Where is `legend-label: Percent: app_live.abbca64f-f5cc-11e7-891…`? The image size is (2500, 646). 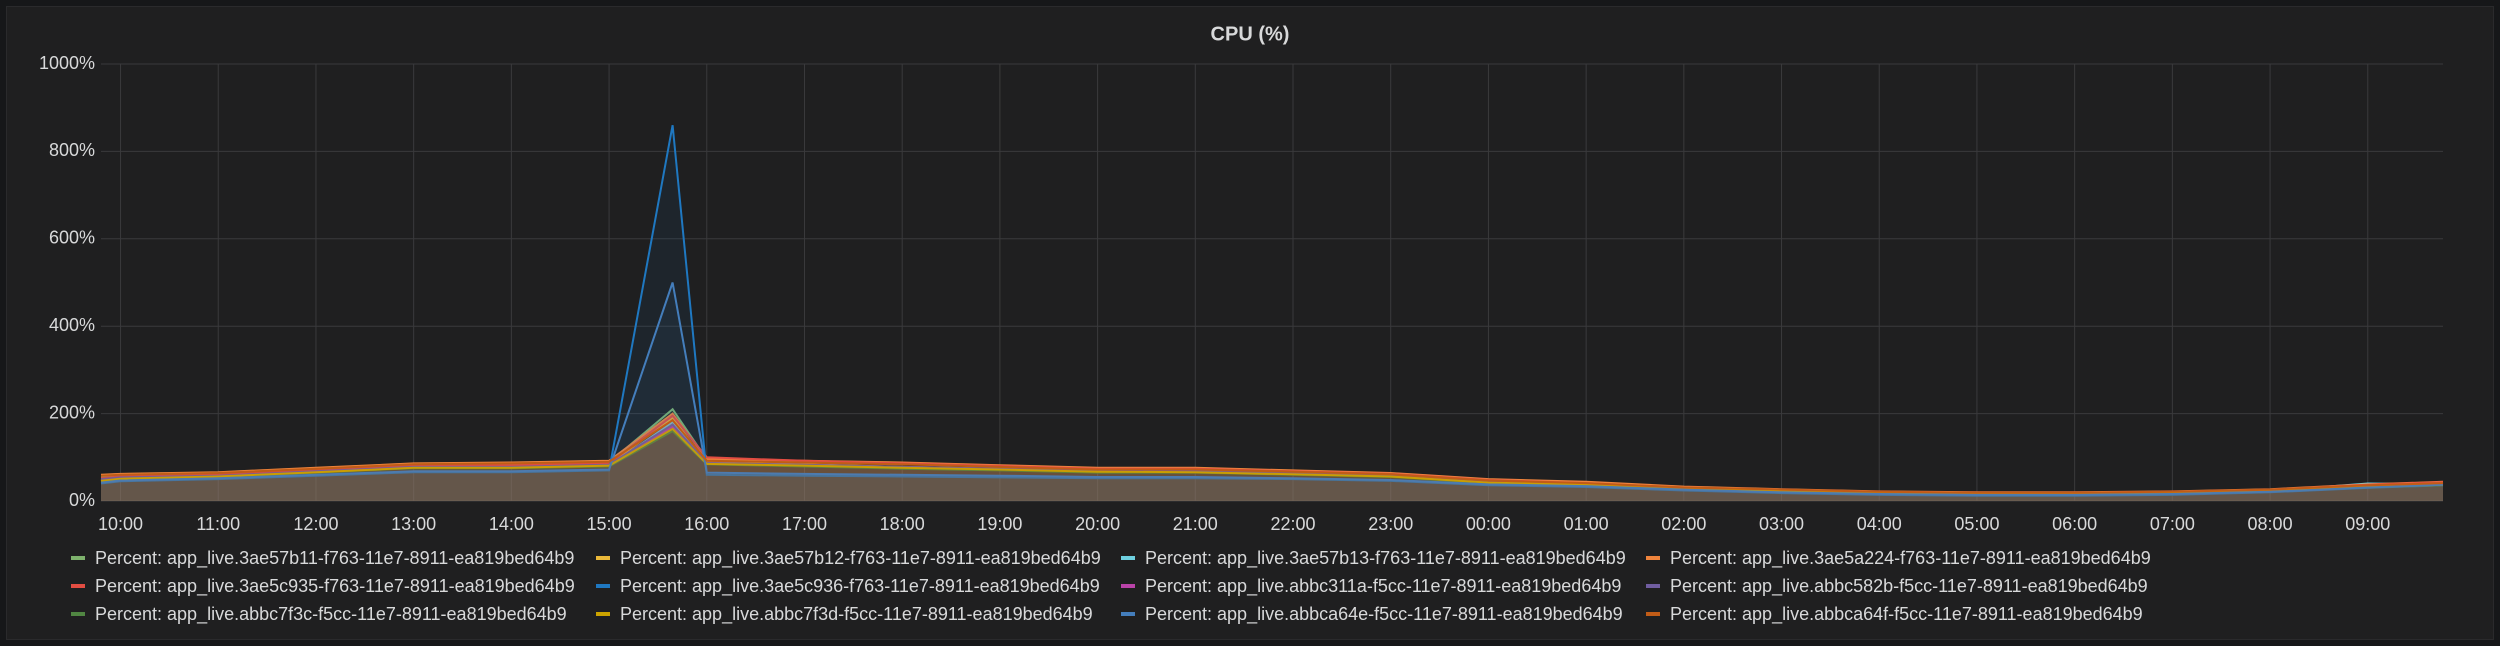
legend-label: Percent: app_live.abbca64f-f5cc-11e7-891… is located at coordinates (1906, 613).